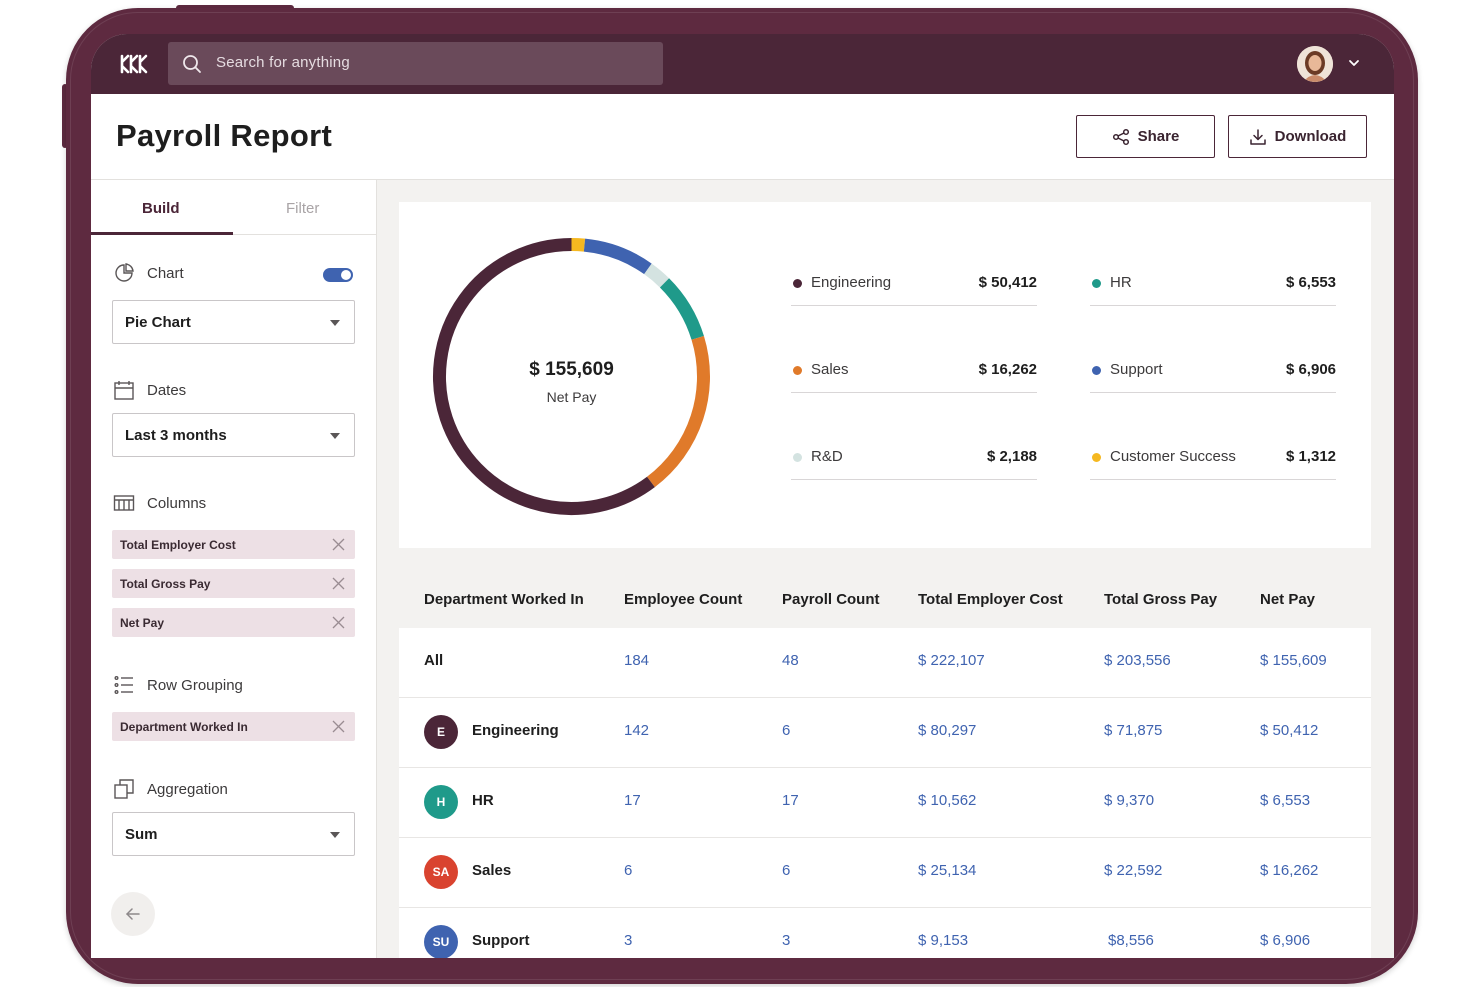  I want to click on department-avatar: SU, so click(441, 941).